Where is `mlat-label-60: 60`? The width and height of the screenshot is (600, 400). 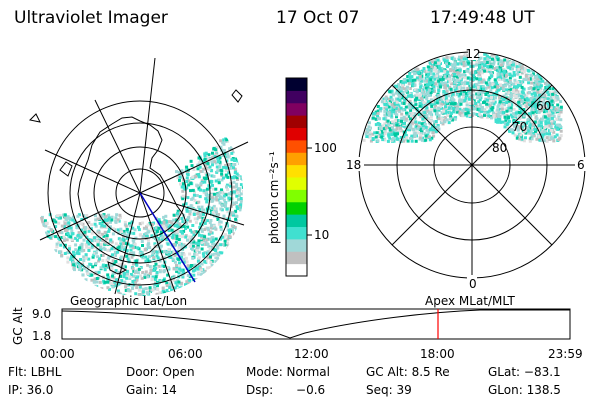 mlat-label-60: 60 is located at coordinates (543, 106).